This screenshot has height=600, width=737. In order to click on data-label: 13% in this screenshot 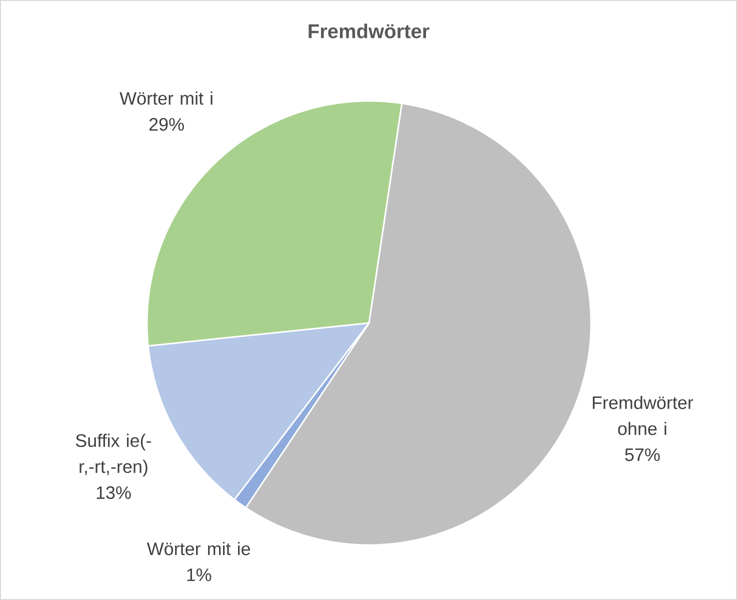, I will do `click(113, 493)`.